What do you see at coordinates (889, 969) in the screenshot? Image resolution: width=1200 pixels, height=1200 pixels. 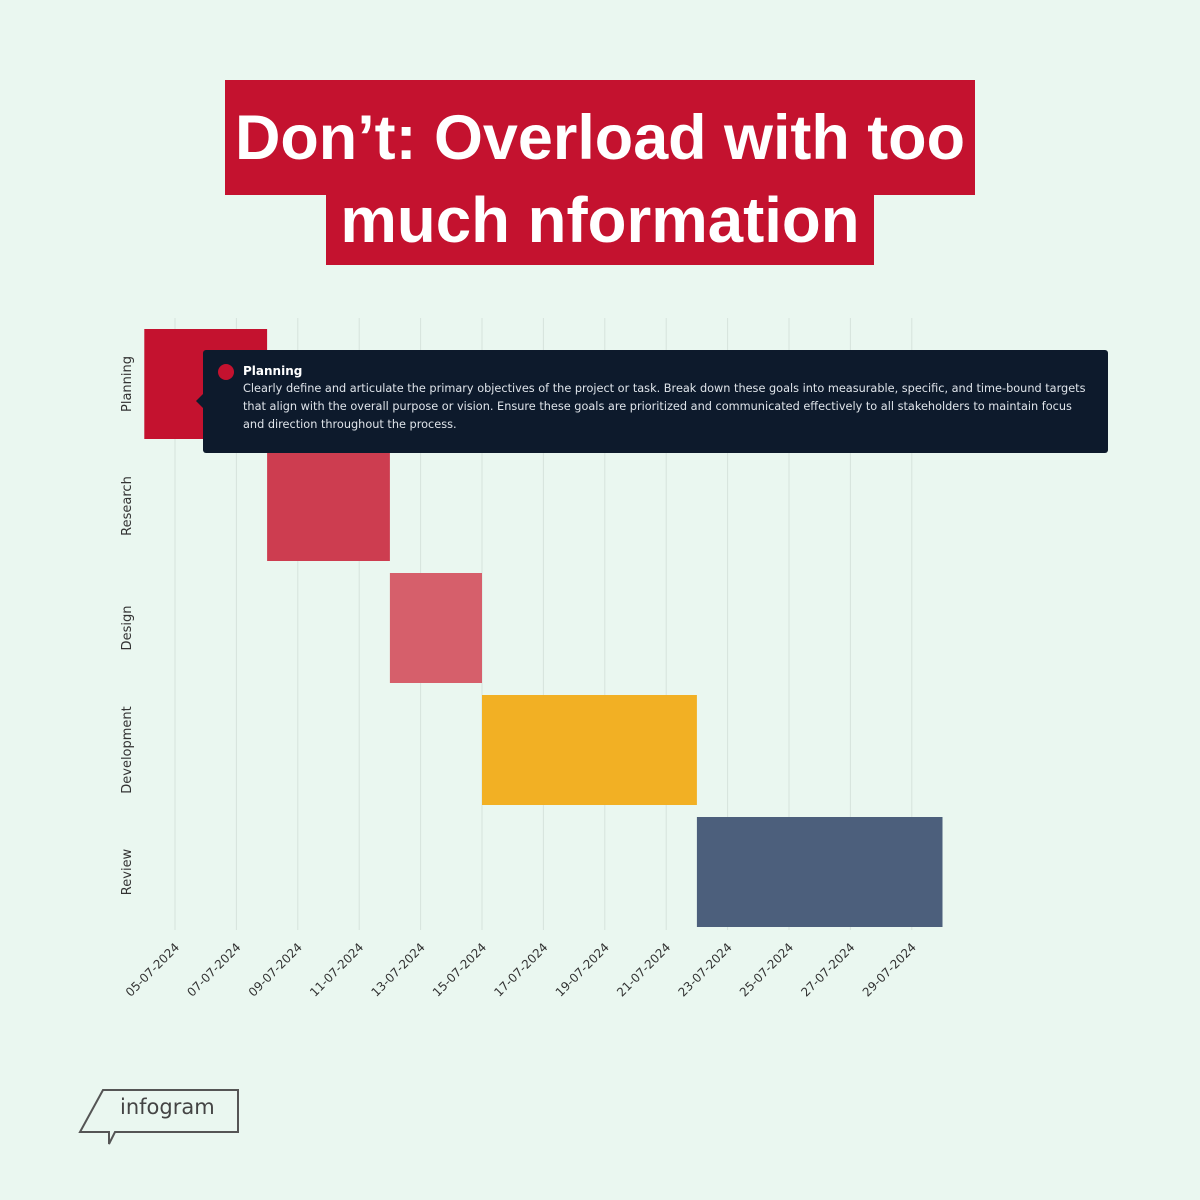 I see `x-tick-label: 29-07-2024` at bounding box center [889, 969].